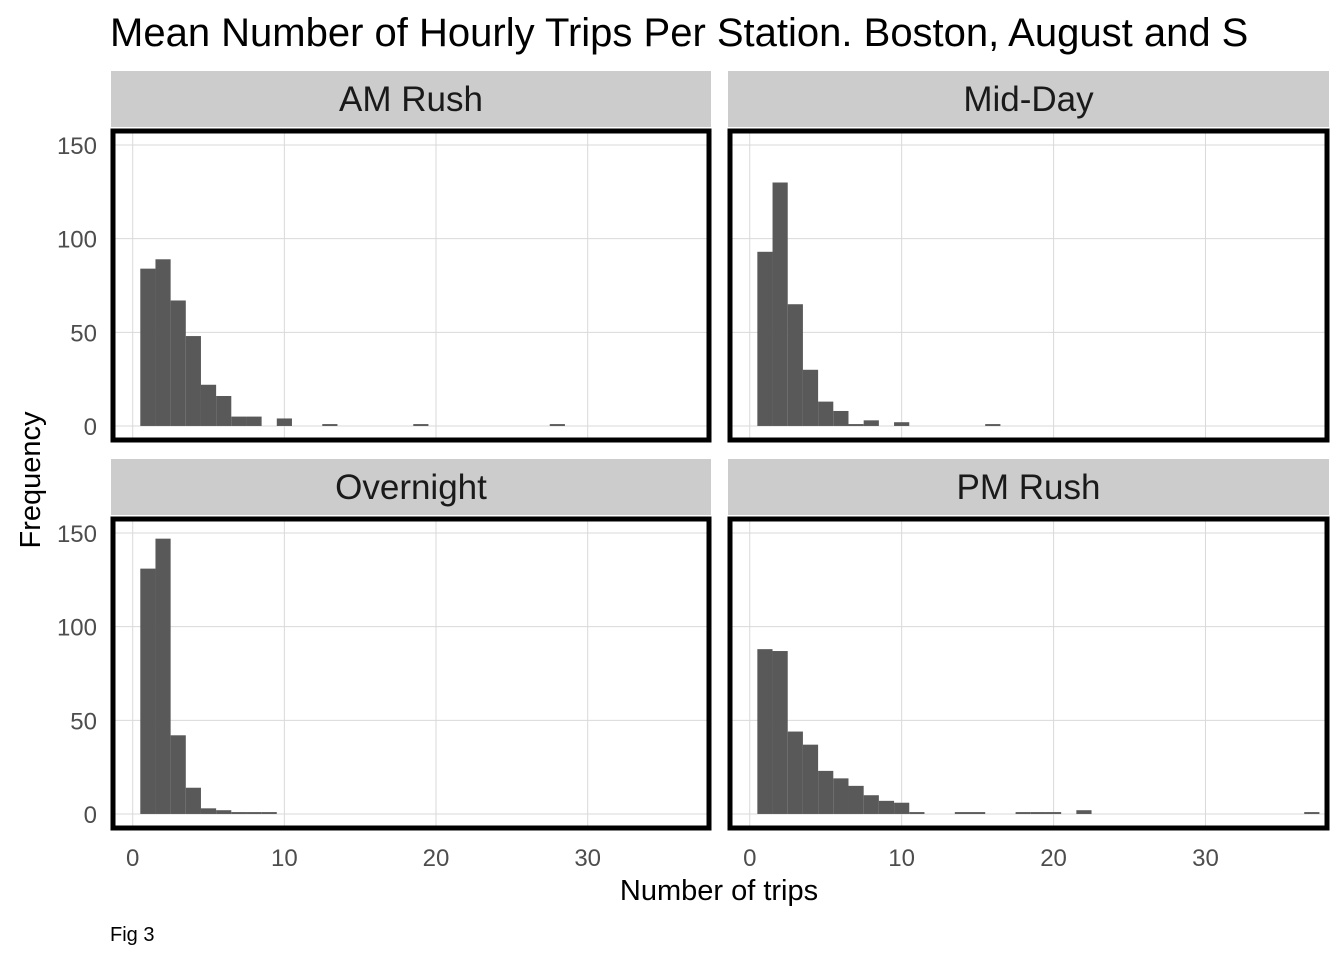  I want to click on facet-strip-label: Mid-Day, so click(1028, 99).